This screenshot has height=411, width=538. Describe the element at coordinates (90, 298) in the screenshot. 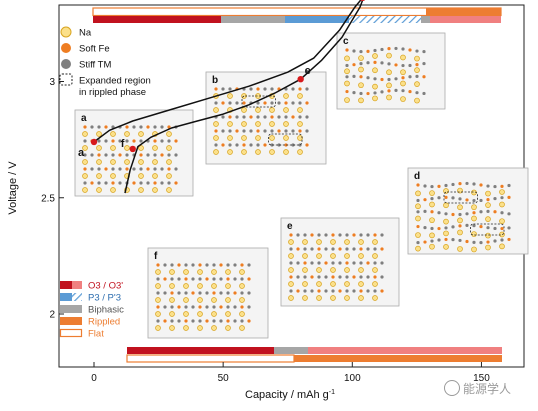

I see `legend-item-p3: P3 / P'3` at that location.